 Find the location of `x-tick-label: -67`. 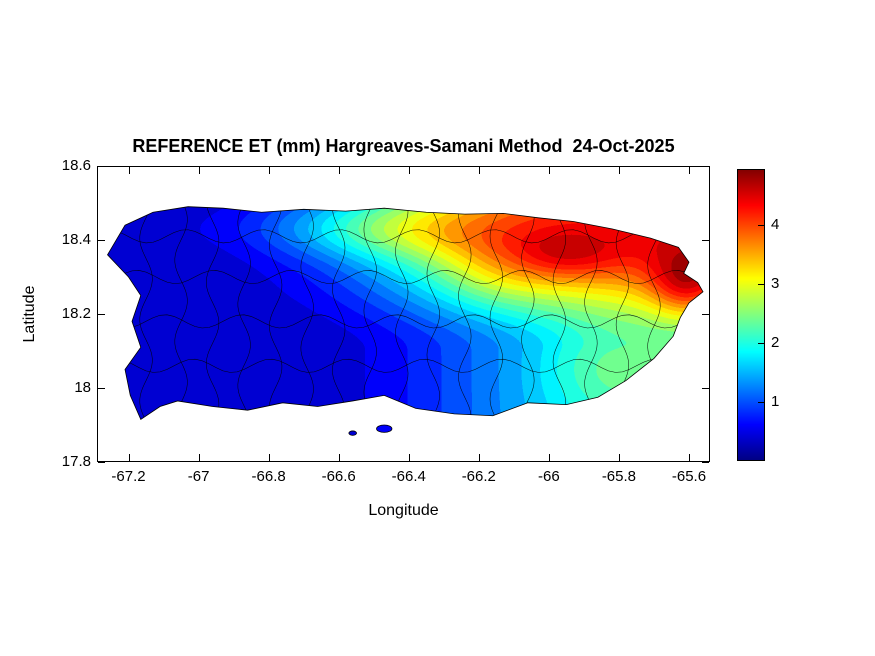

x-tick-label: -67 is located at coordinates (198, 476).